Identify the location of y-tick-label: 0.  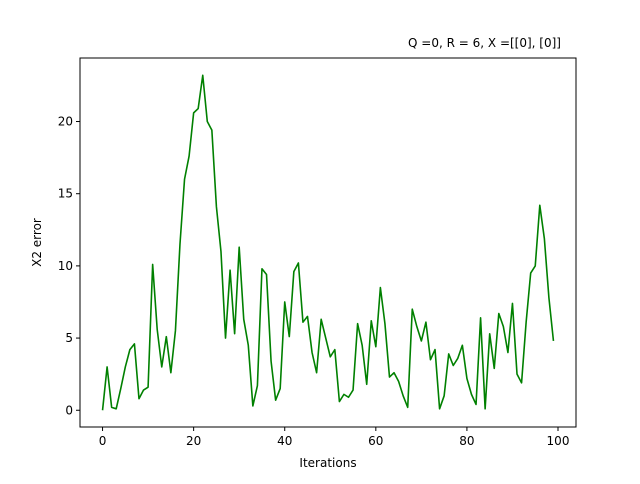
(69, 410).